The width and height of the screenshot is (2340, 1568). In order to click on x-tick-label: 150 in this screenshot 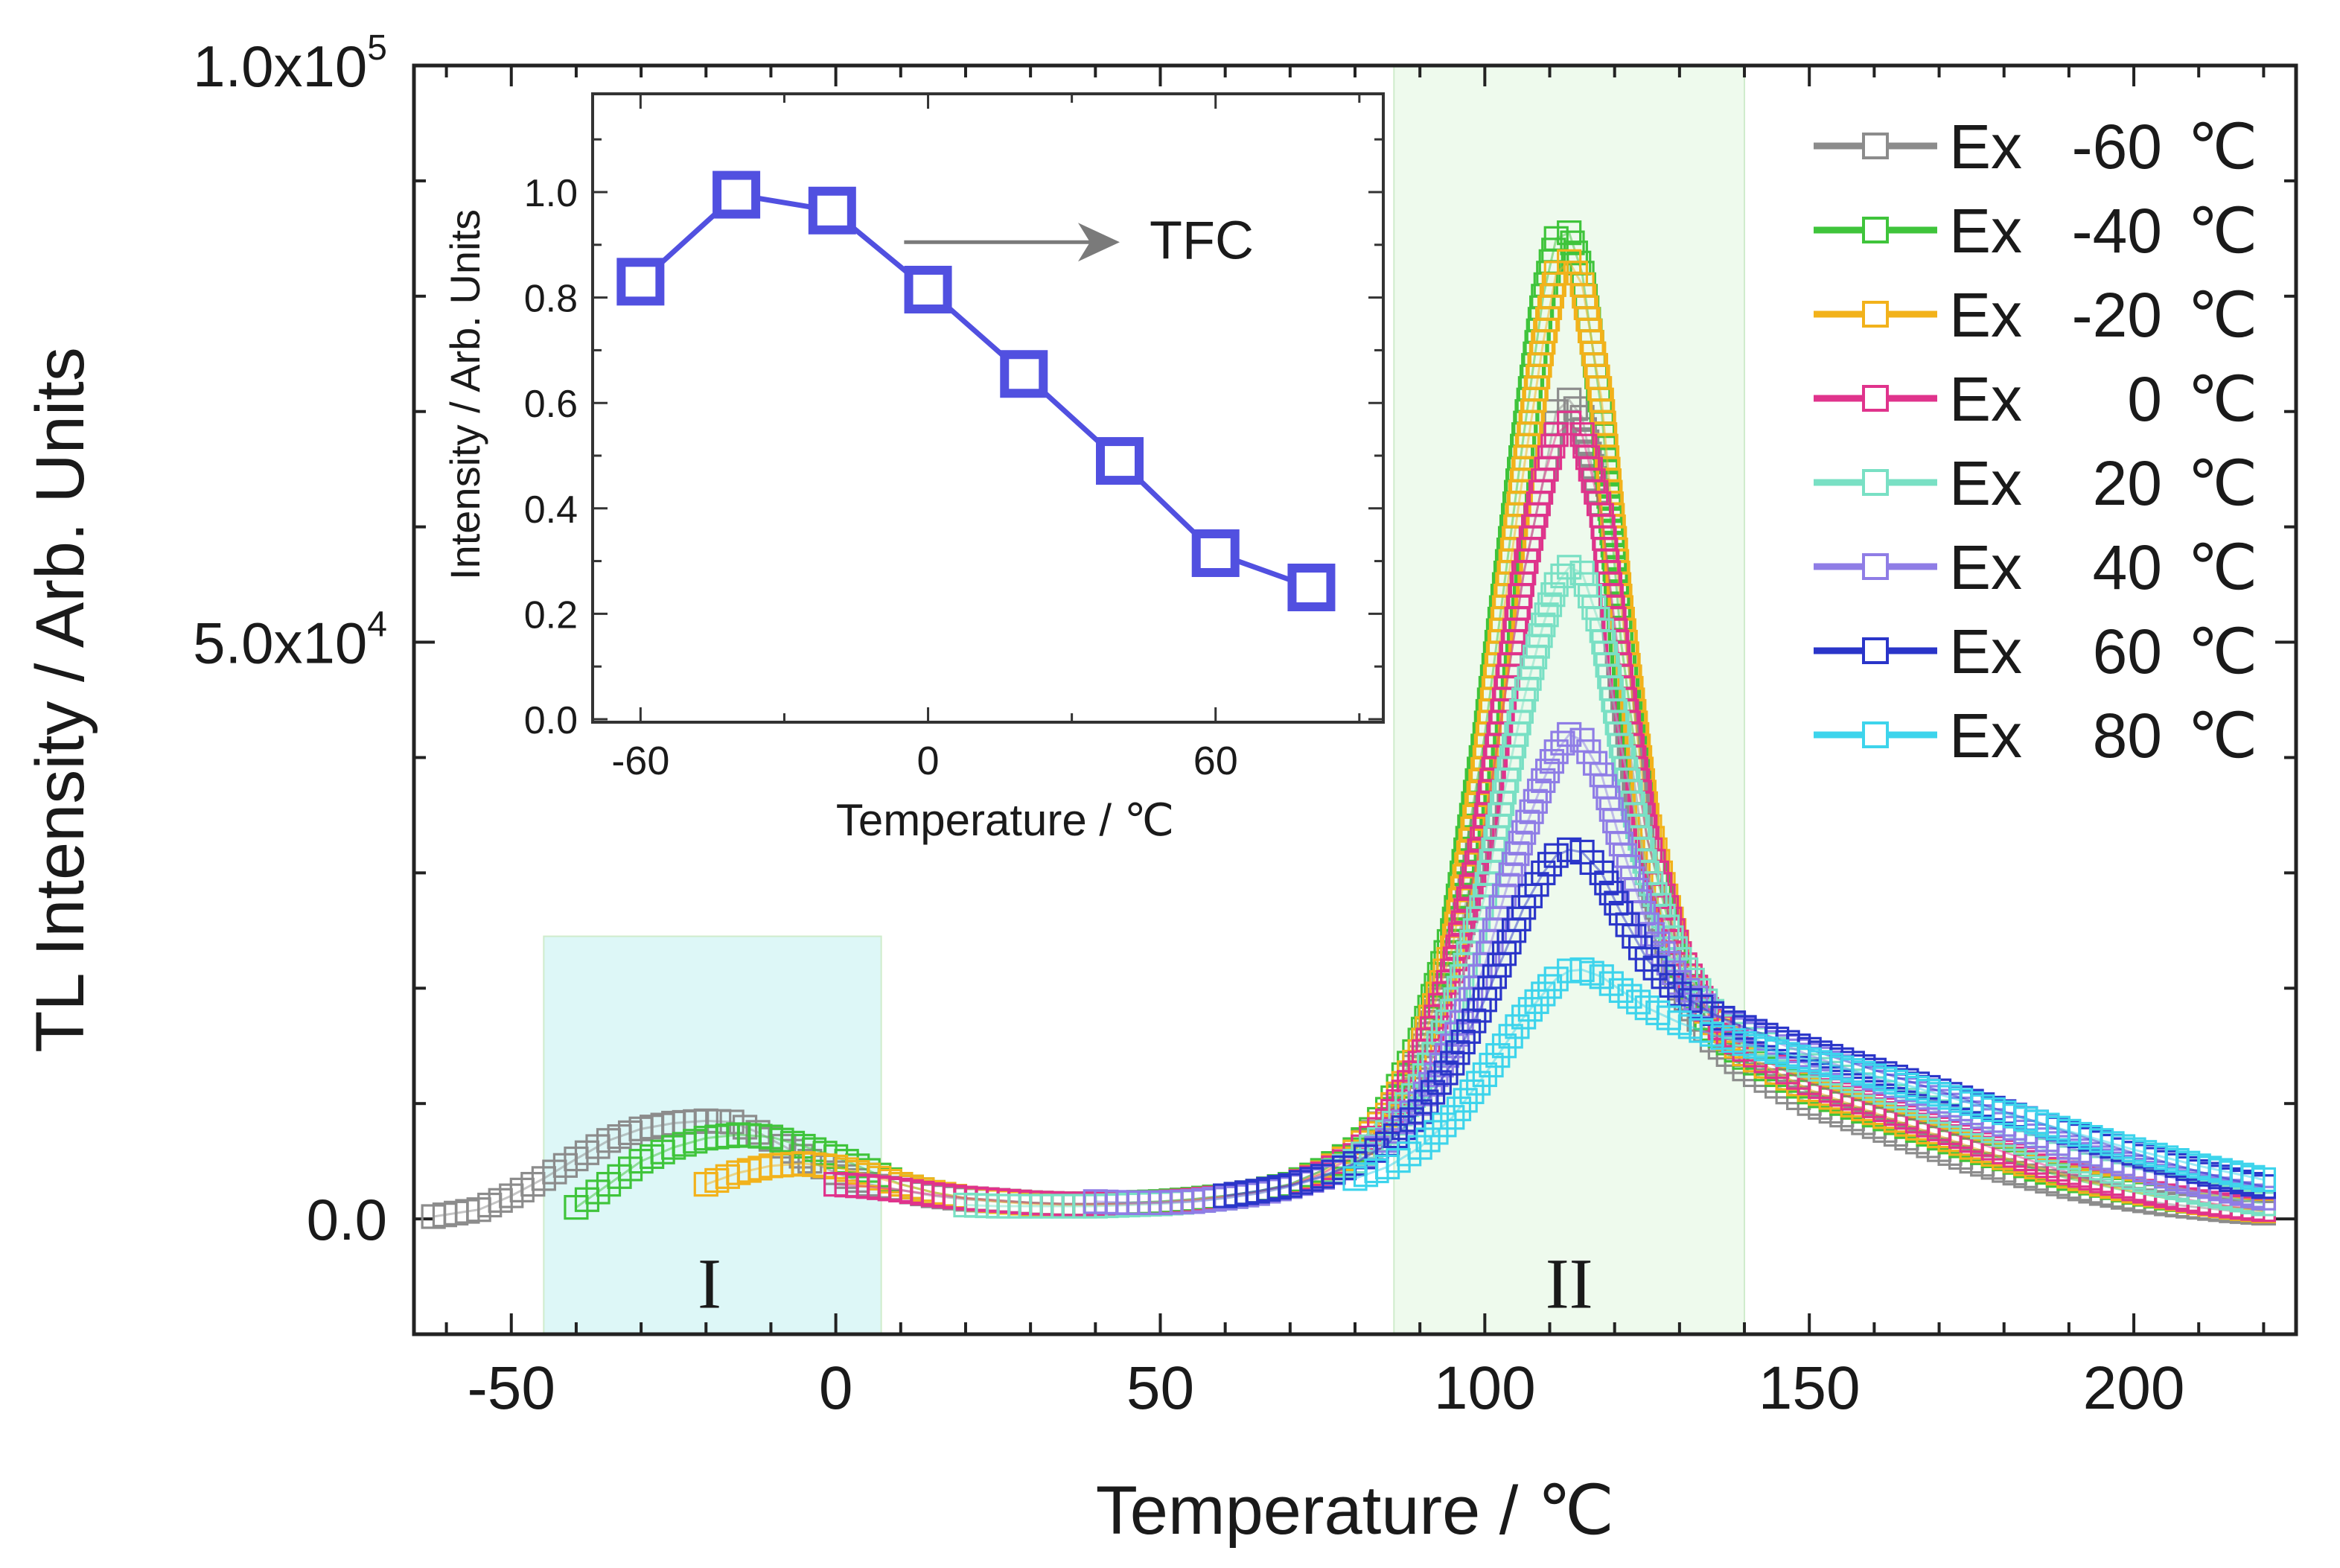, I will do `click(1810, 1388)`.